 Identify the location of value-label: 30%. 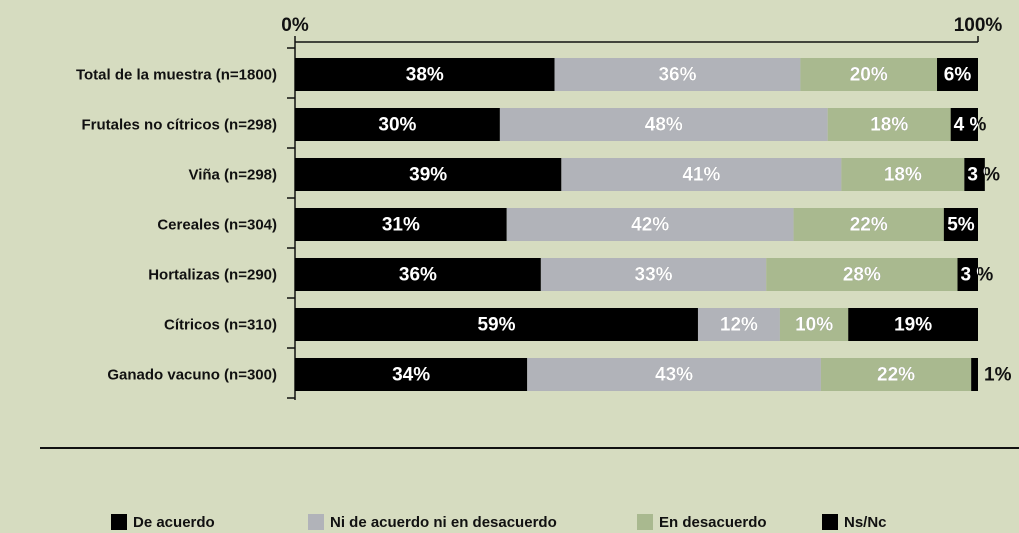
(397, 125).